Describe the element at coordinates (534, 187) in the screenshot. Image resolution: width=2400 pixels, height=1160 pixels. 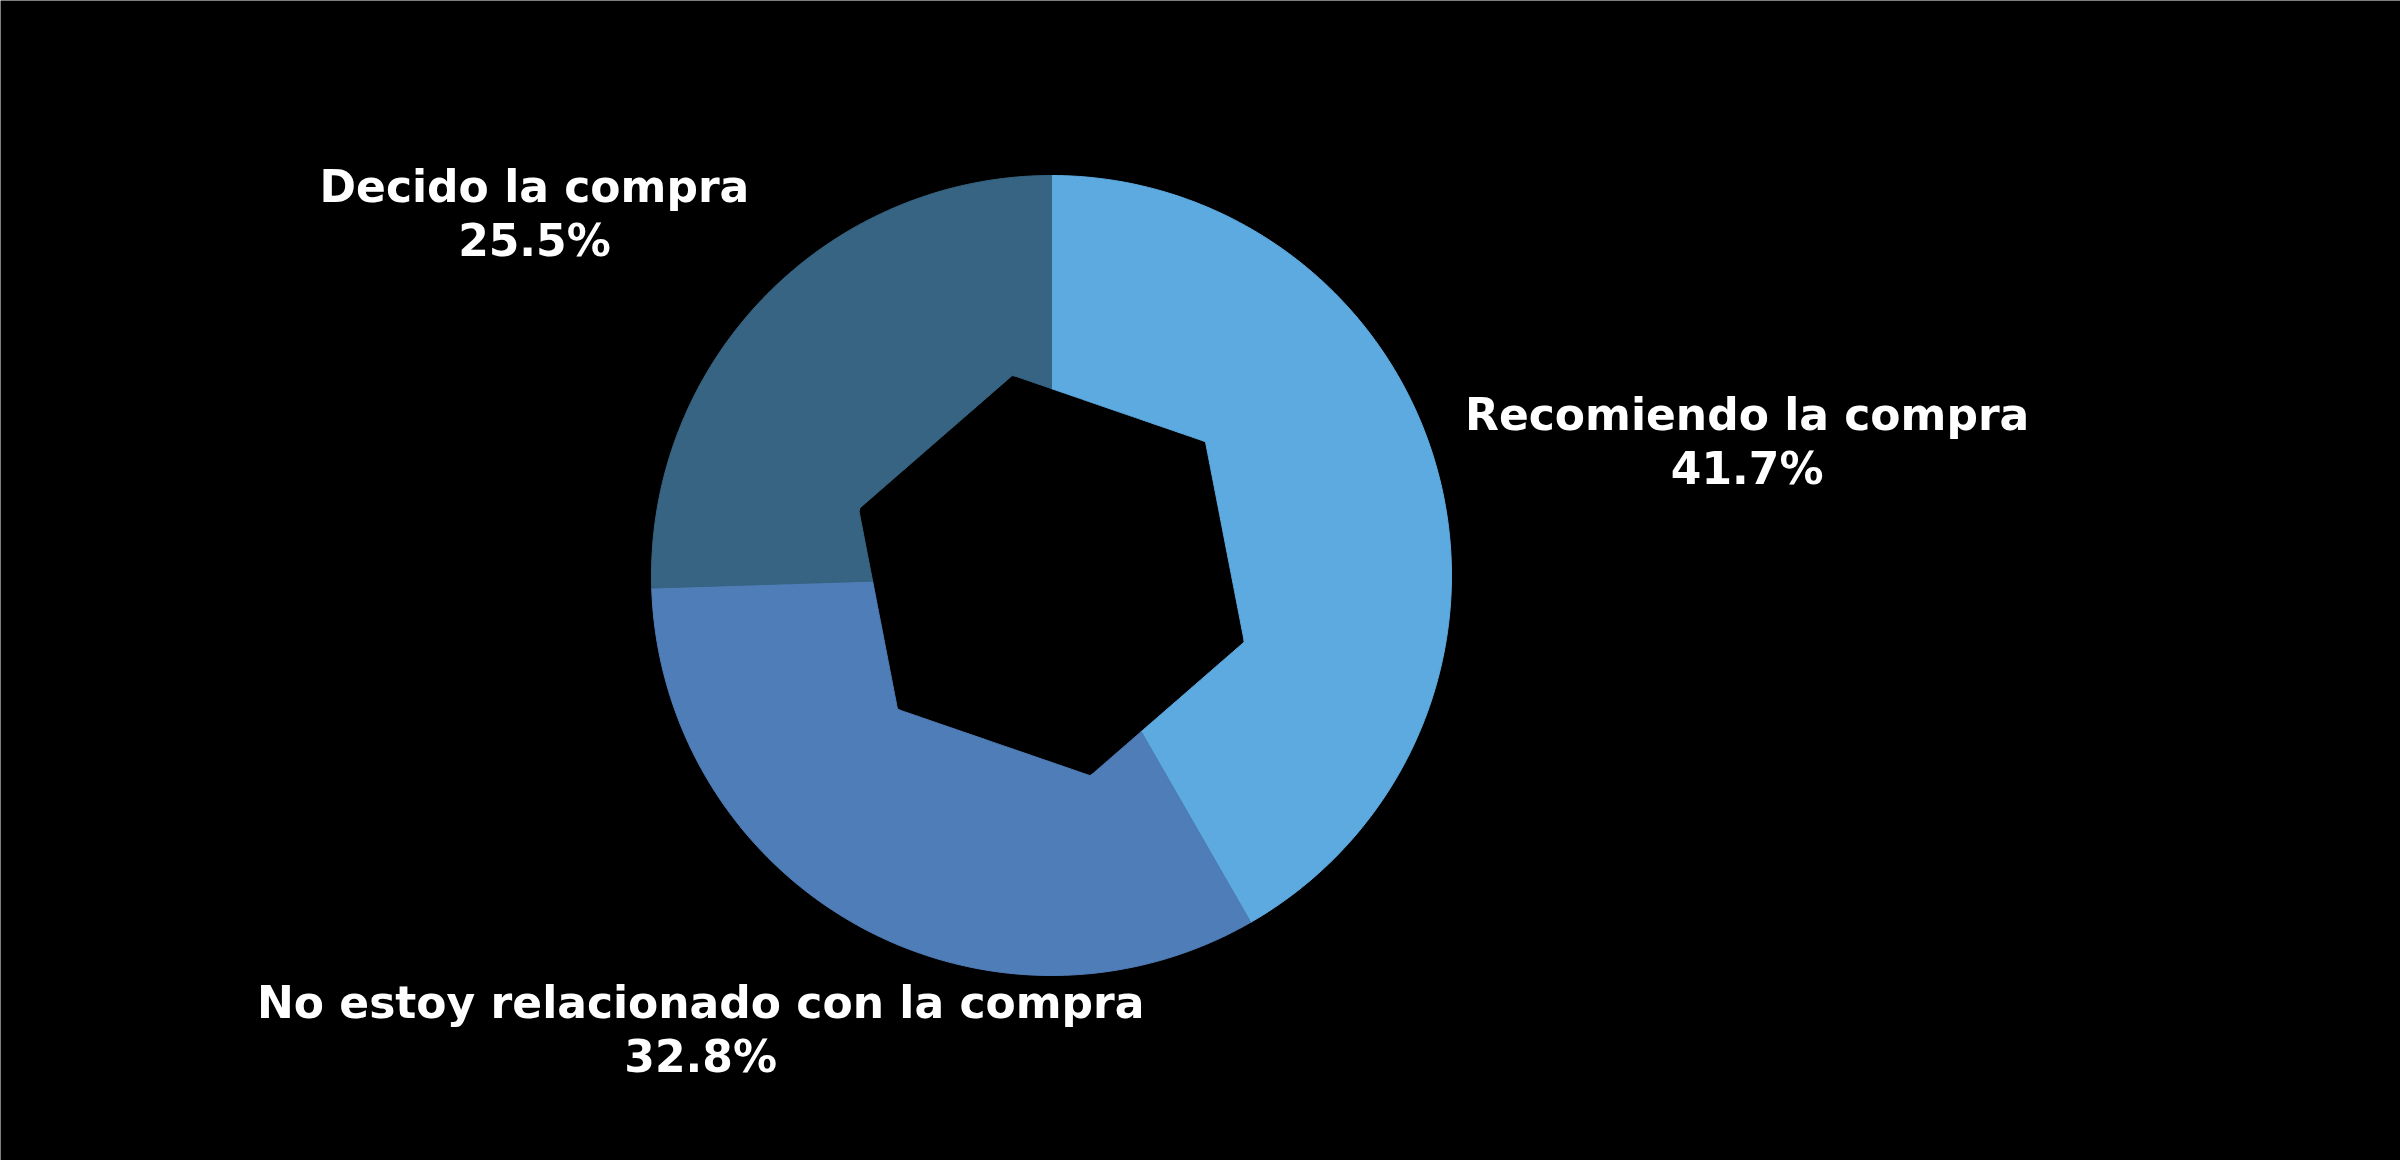
I see `slice-label: Decido la compra` at that location.